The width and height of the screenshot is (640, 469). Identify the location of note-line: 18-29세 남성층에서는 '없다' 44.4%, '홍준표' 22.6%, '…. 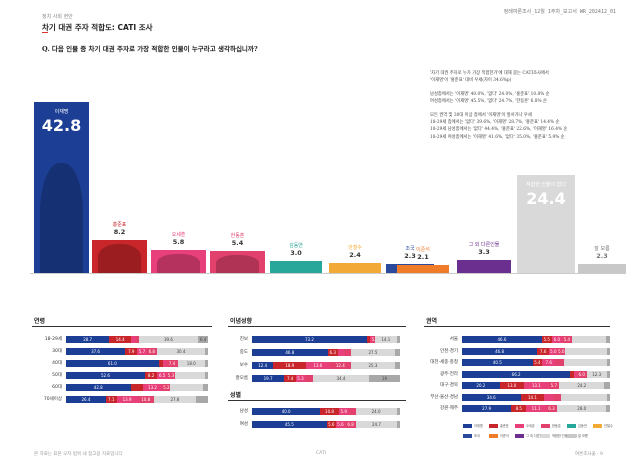
(499, 130).